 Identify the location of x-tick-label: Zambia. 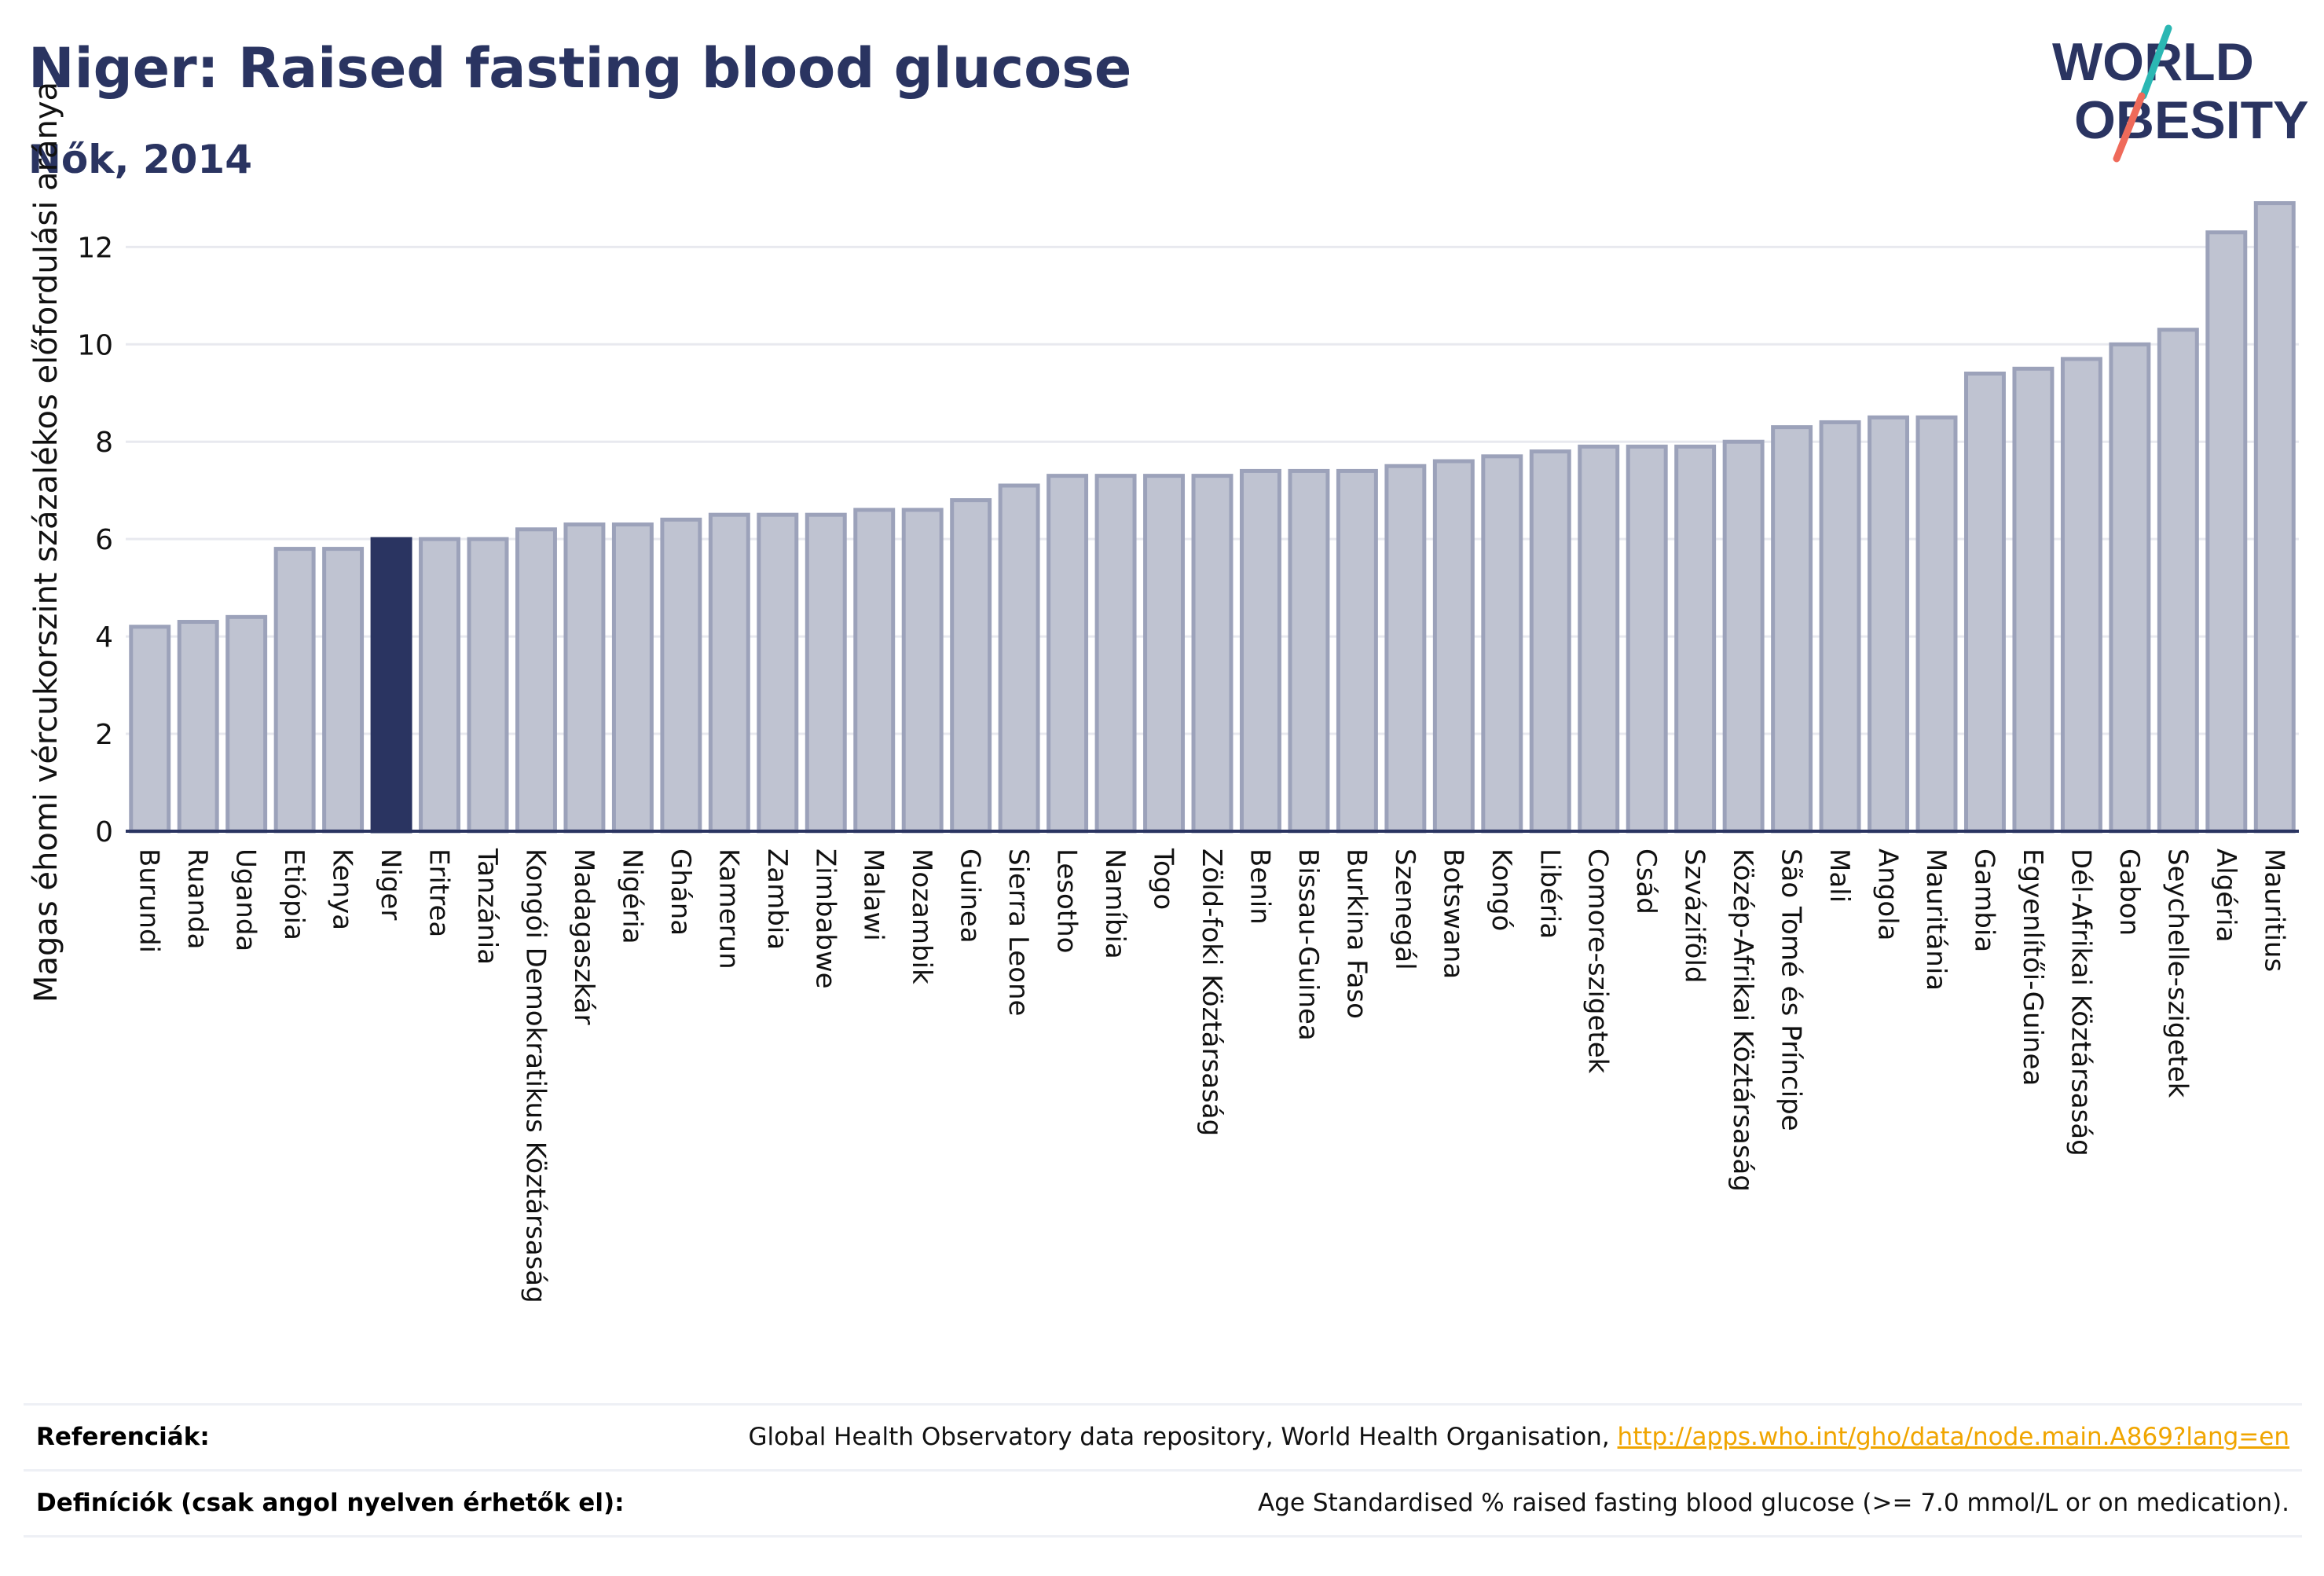
(777, 899).